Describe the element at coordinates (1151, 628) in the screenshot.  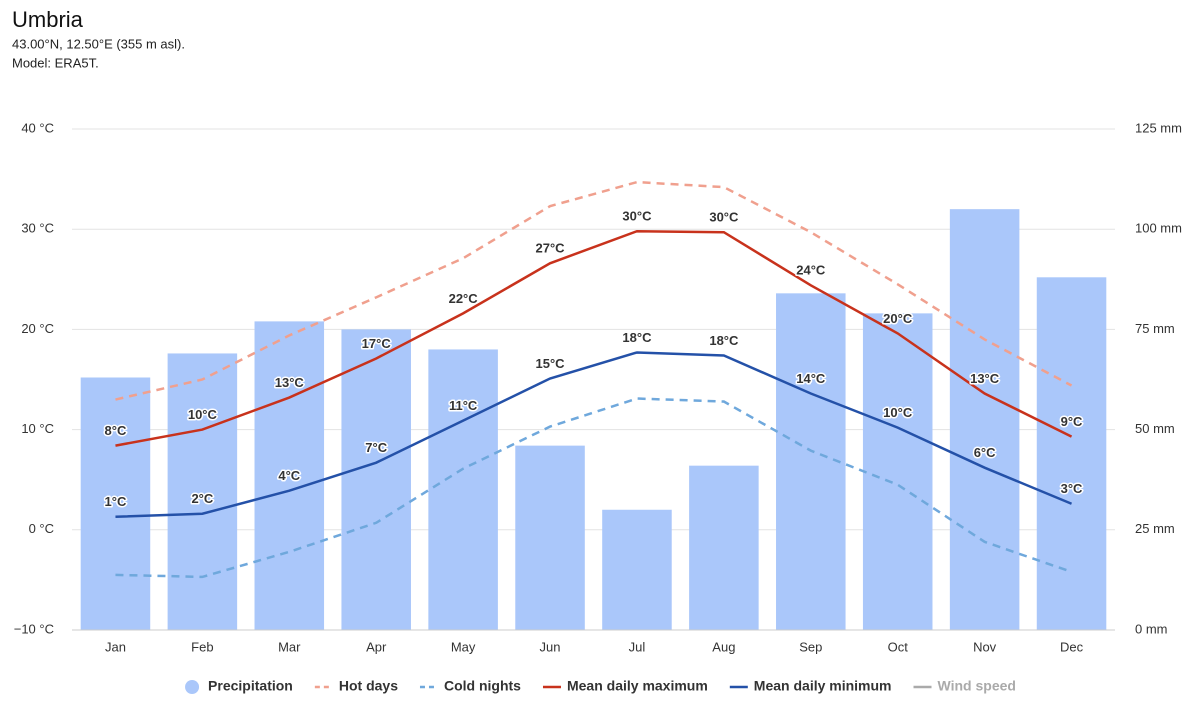
I see `y2-tick-label: 0 mm` at that location.